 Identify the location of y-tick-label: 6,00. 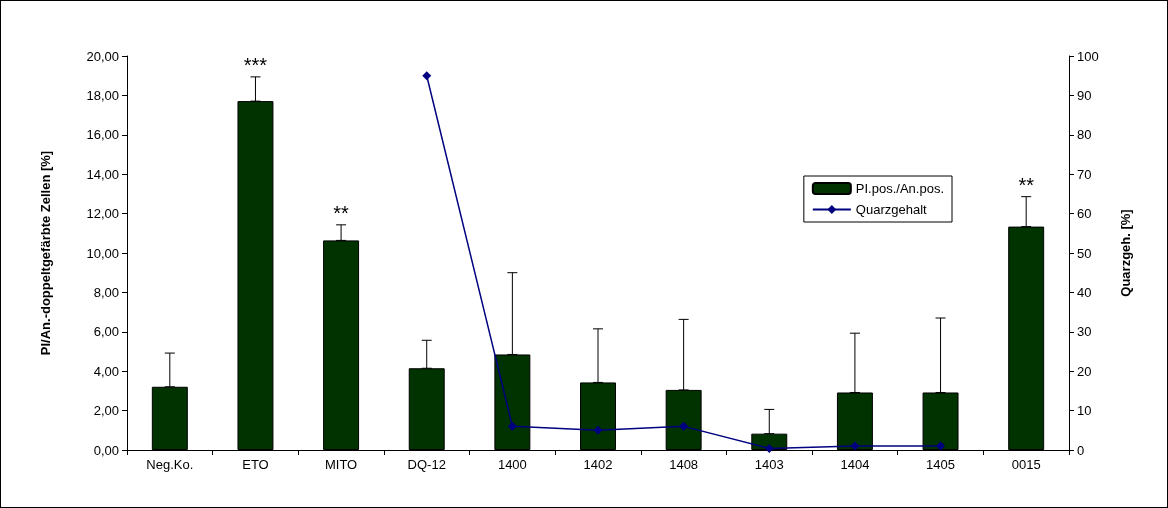
(106, 332).